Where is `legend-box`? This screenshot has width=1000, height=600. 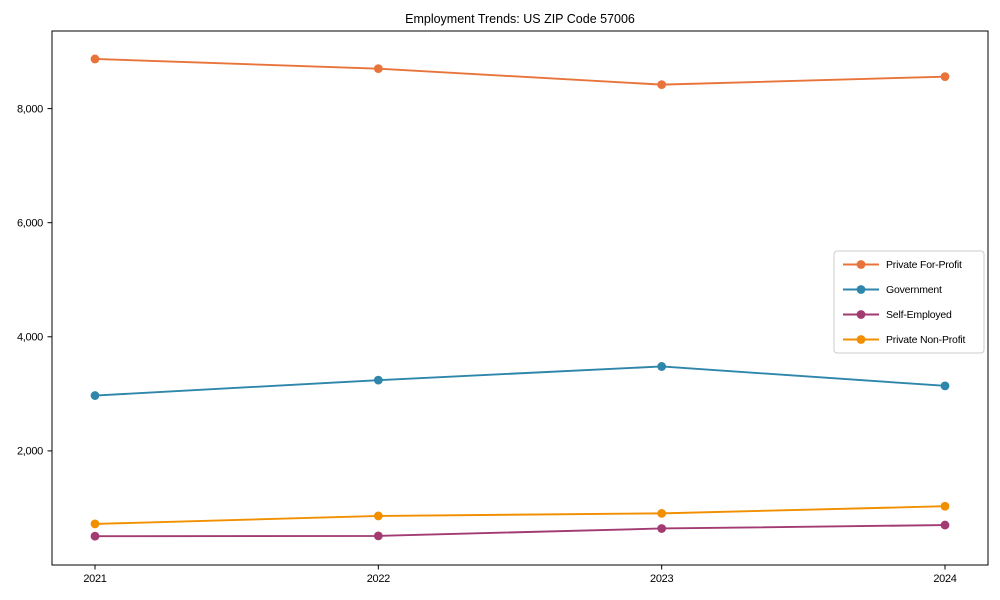 legend-box is located at coordinates (909, 302).